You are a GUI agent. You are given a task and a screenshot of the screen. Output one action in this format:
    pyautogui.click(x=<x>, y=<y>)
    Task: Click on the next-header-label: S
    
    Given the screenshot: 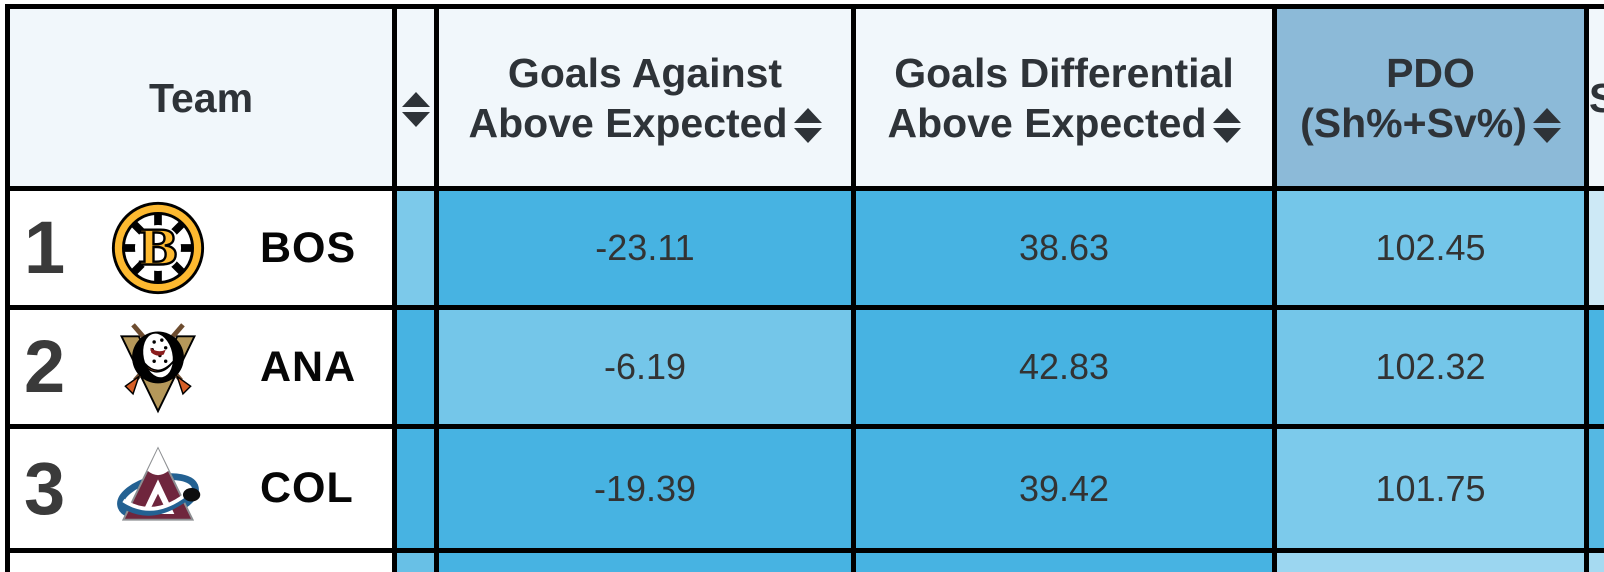 What is the action you would take?
    pyautogui.click(x=1598, y=98)
    